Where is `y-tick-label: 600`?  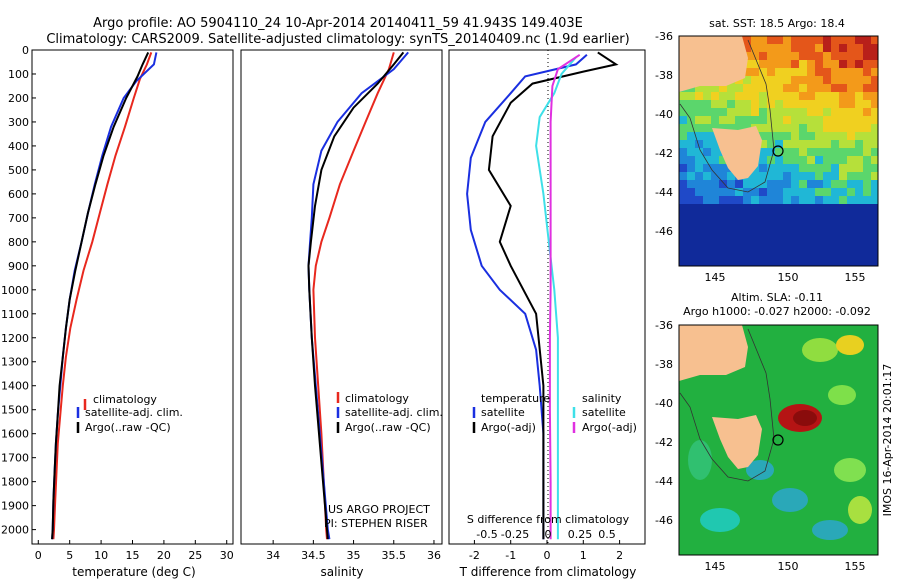 y-tick-label: 600 is located at coordinates (18, 194).